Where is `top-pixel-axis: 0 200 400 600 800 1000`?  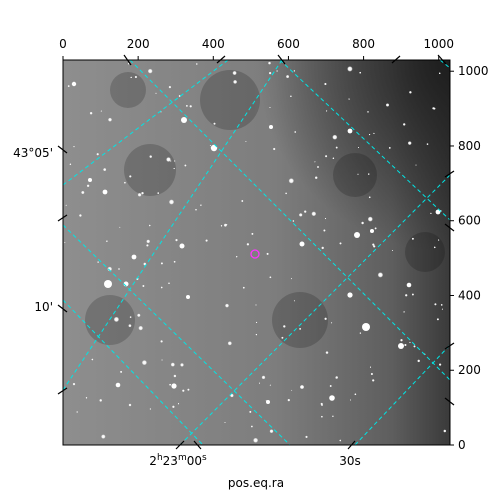 top-pixel-axis: 0 200 400 600 800 1000 is located at coordinates (256, 48).